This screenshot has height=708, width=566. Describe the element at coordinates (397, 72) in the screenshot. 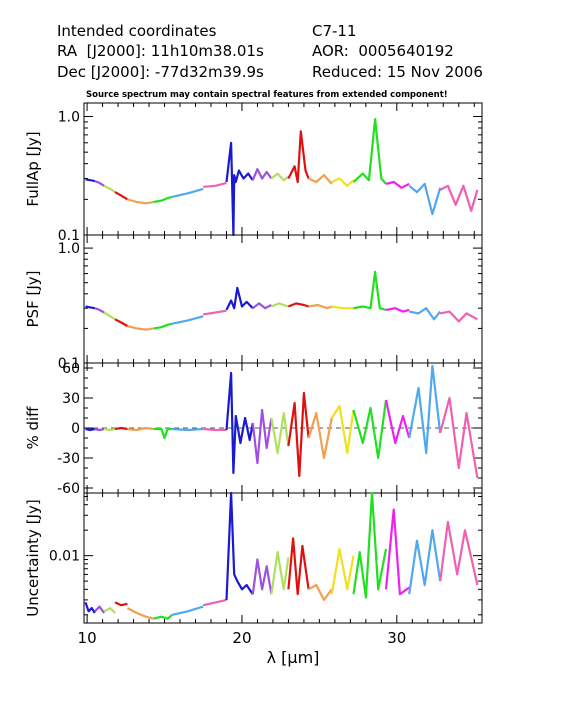

I see `header-reduced-date: Reduced: 15 Nov 2006` at that location.